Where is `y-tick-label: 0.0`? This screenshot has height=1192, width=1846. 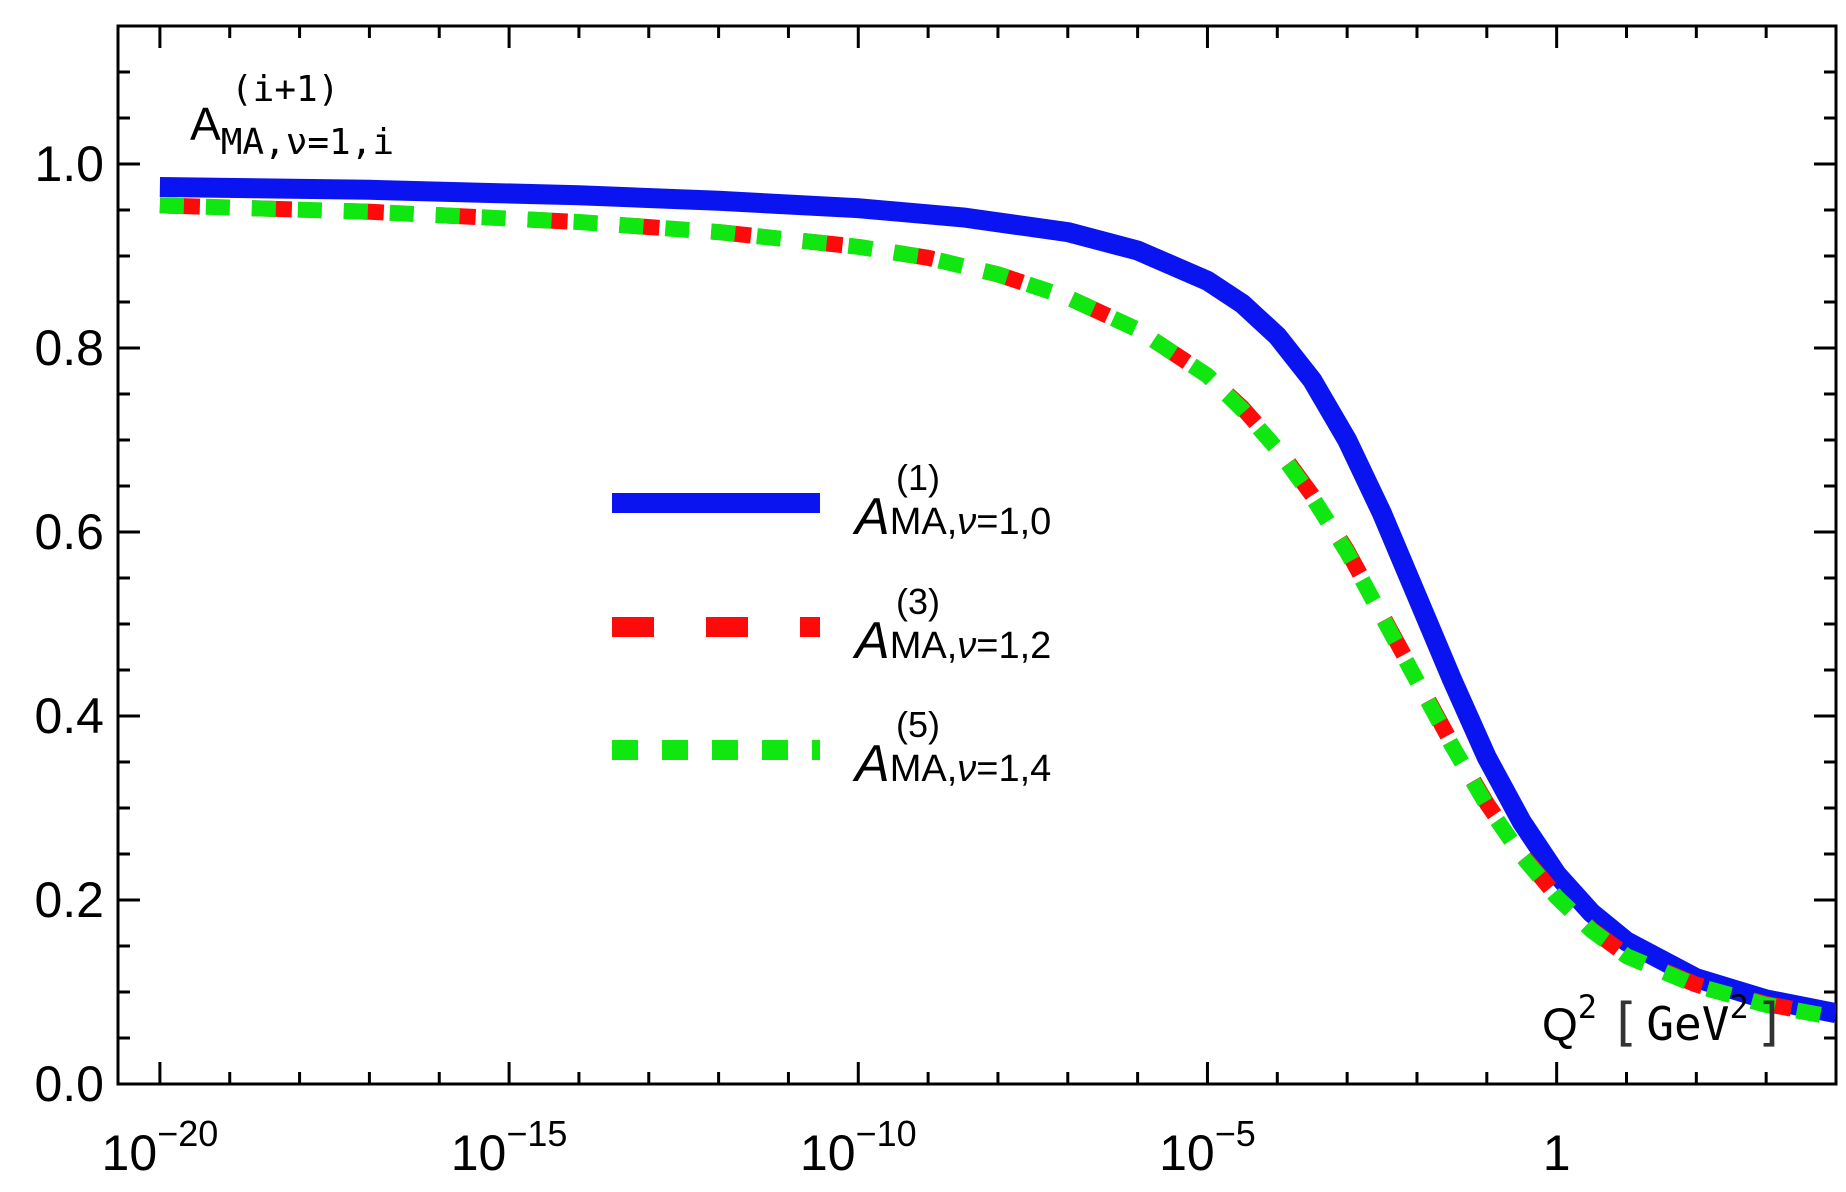 y-tick-label: 0.0 is located at coordinates (69, 1084).